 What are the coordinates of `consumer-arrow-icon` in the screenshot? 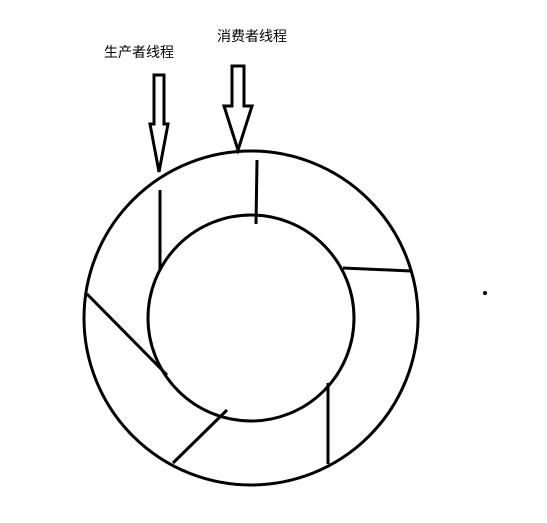 It's located at (238, 109).